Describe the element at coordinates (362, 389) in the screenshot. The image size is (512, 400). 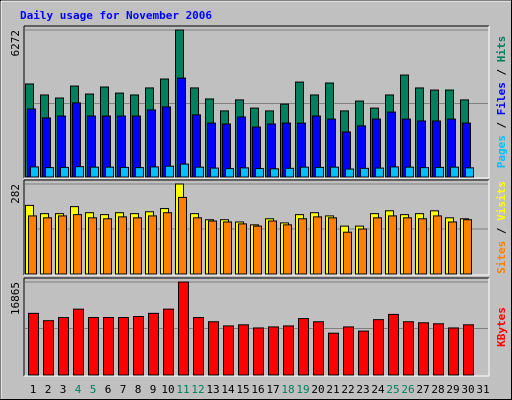
I see `x-tick-label: 23` at that location.